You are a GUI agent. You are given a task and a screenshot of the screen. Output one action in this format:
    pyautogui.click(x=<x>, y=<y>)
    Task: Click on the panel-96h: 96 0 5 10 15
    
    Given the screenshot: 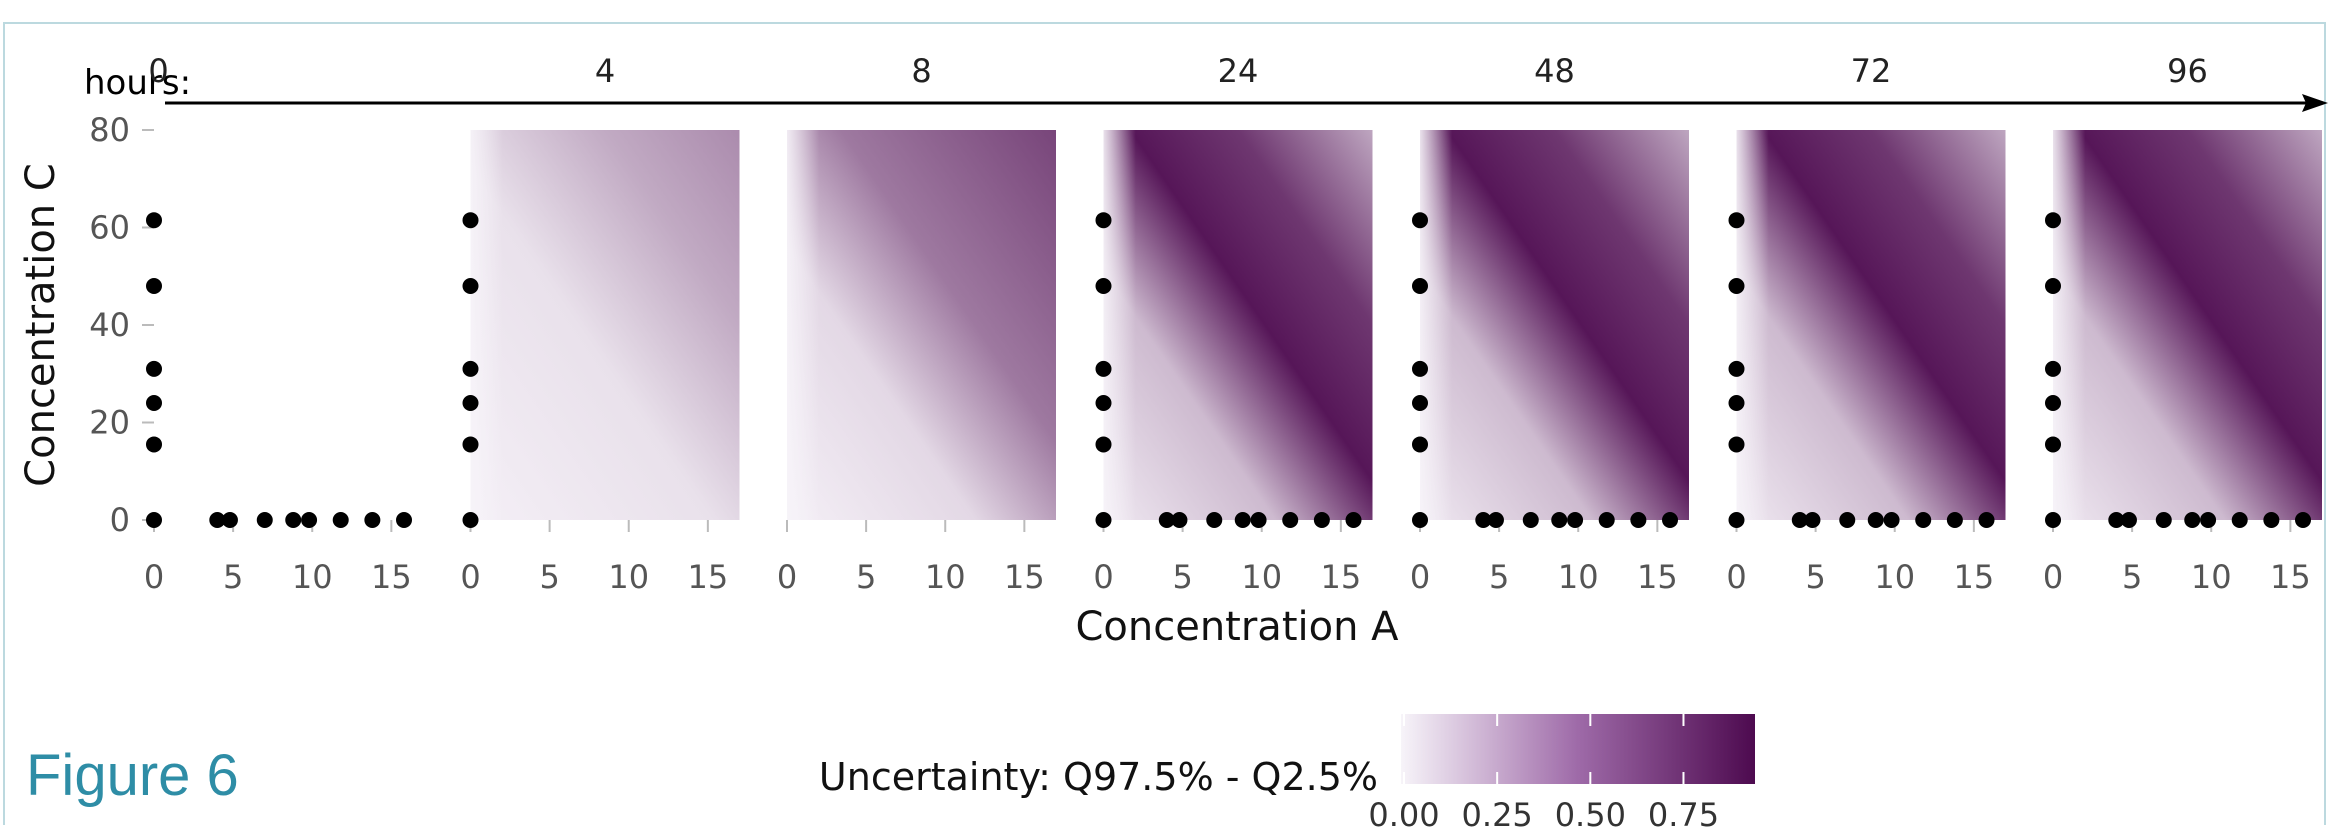 What is the action you would take?
    pyautogui.click(x=2182, y=324)
    